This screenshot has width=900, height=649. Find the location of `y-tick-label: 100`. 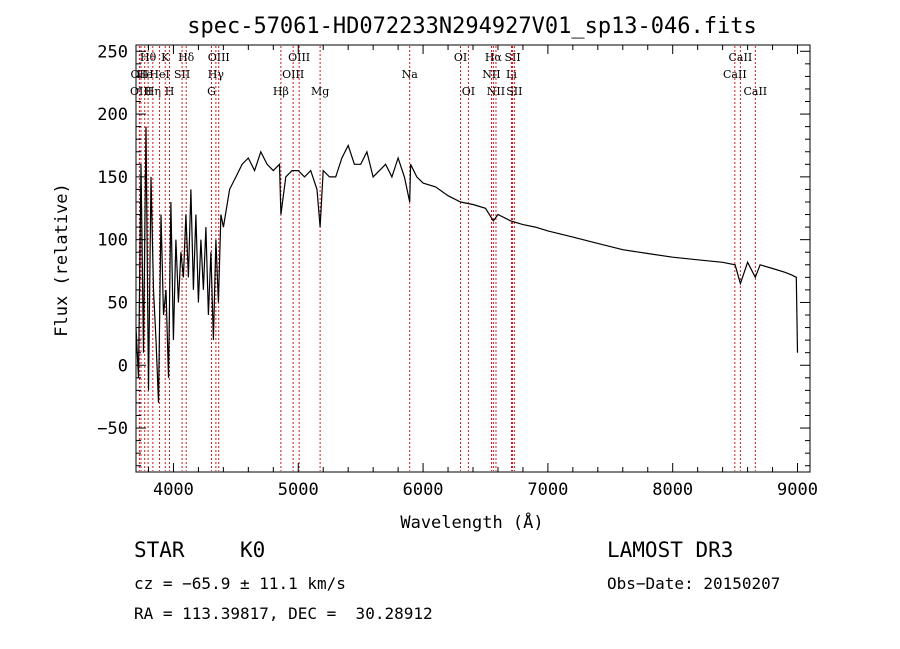

y-tick-label: 100 is located at coordinates (112, 241).